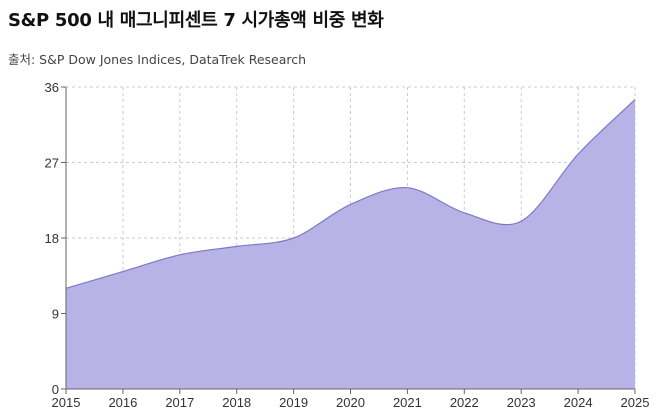  I want to click on x-tick-label: 2024, so click(578, 402).